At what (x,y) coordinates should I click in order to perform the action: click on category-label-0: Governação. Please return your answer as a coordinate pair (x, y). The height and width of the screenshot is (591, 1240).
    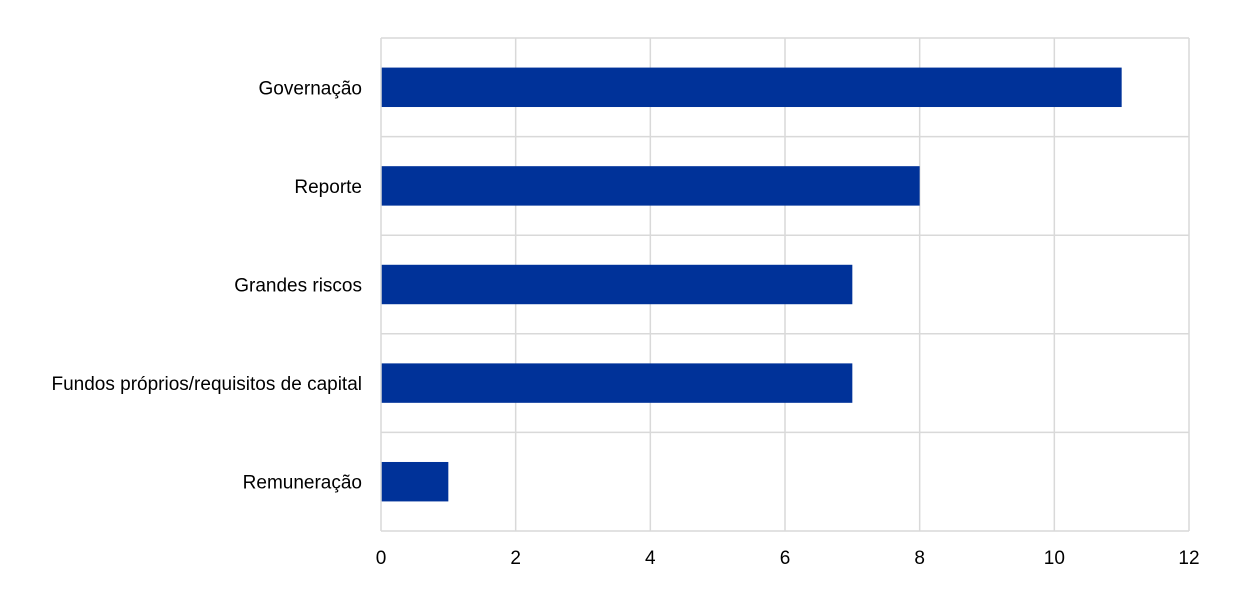
    Looking at the image, I should click on (310, 88).